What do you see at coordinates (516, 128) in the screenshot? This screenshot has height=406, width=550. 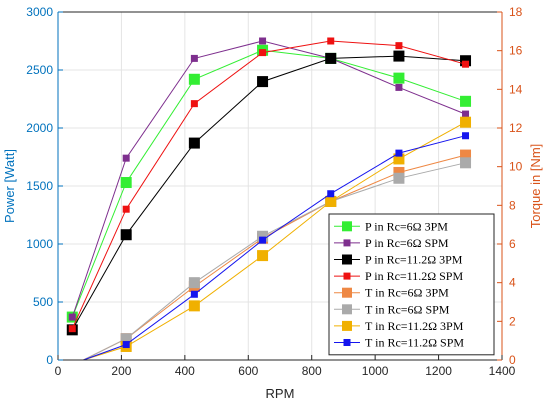 I see `right-y-tick-label: 12` at bounding box center [516, 128].